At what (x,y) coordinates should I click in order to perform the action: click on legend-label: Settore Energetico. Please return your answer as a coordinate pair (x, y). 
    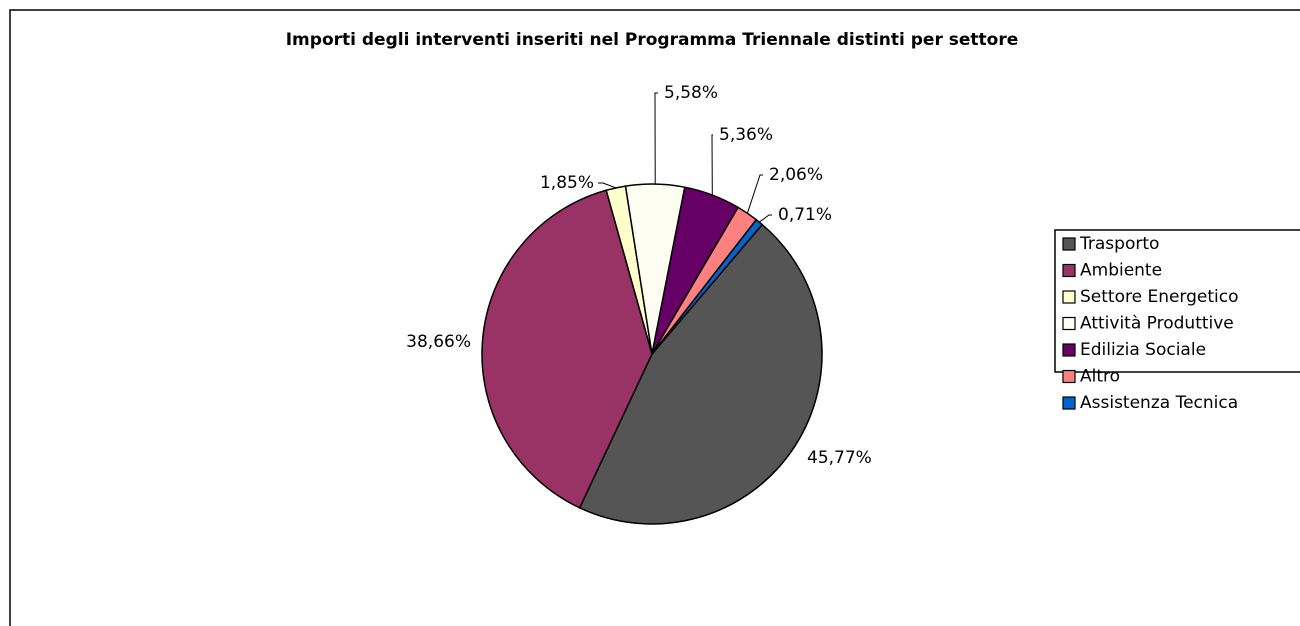
    Looking at the image, I should click on (1159, 297).